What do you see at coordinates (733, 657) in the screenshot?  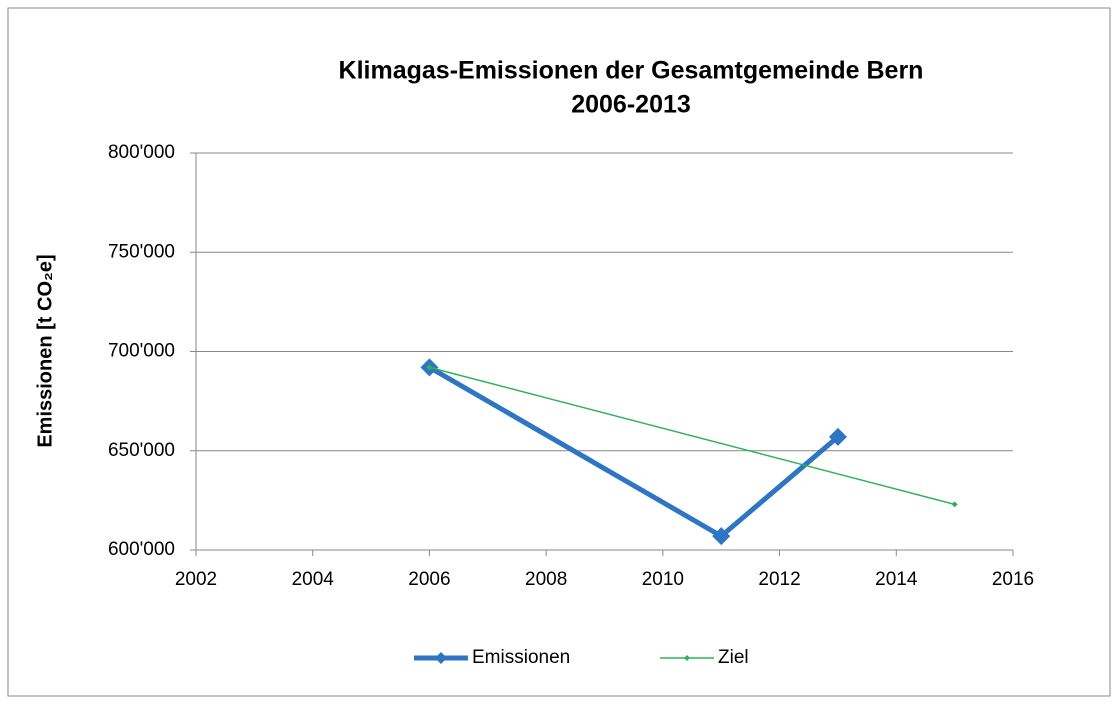 I see `legend-label: Ziel` at bounding box center [733, 657].